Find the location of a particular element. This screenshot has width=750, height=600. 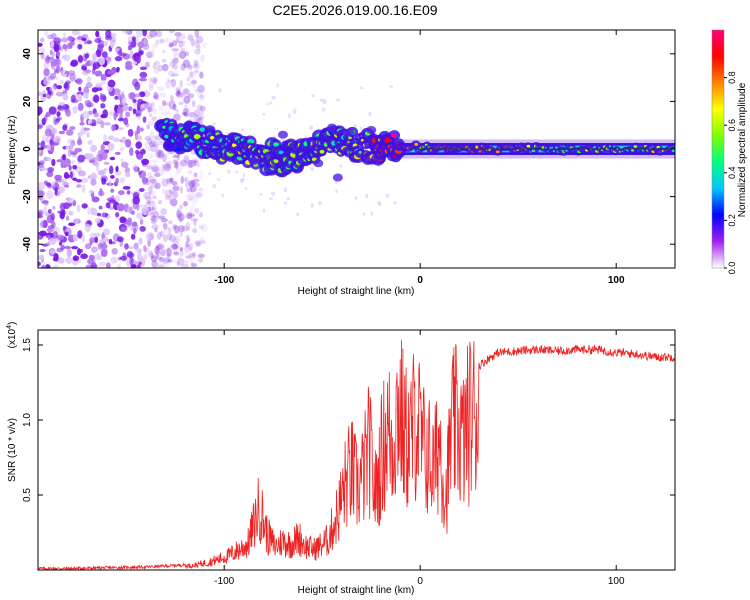

snr-scale-exponent: 4 is located at coordinates (9, 327).